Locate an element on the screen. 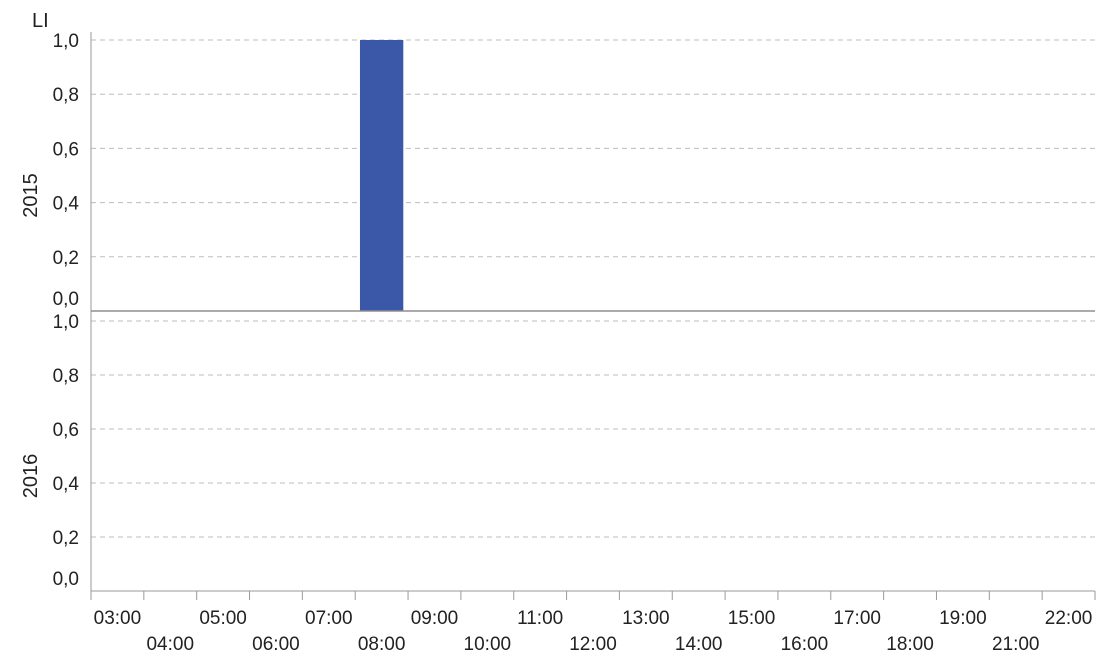 The image size is (1106, 658). x-tick-label: 09:00 is located at coordinates (435, 618).